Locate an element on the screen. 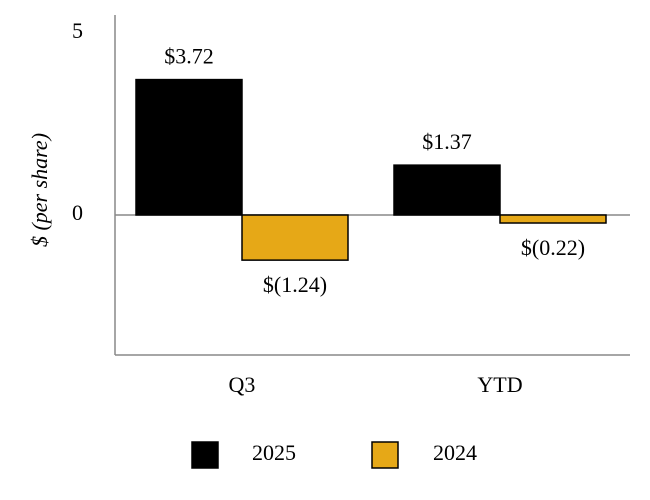 The height and width of the screenshot is (500, 650). data-label: $3.72 is located at coordinates (189, 56).